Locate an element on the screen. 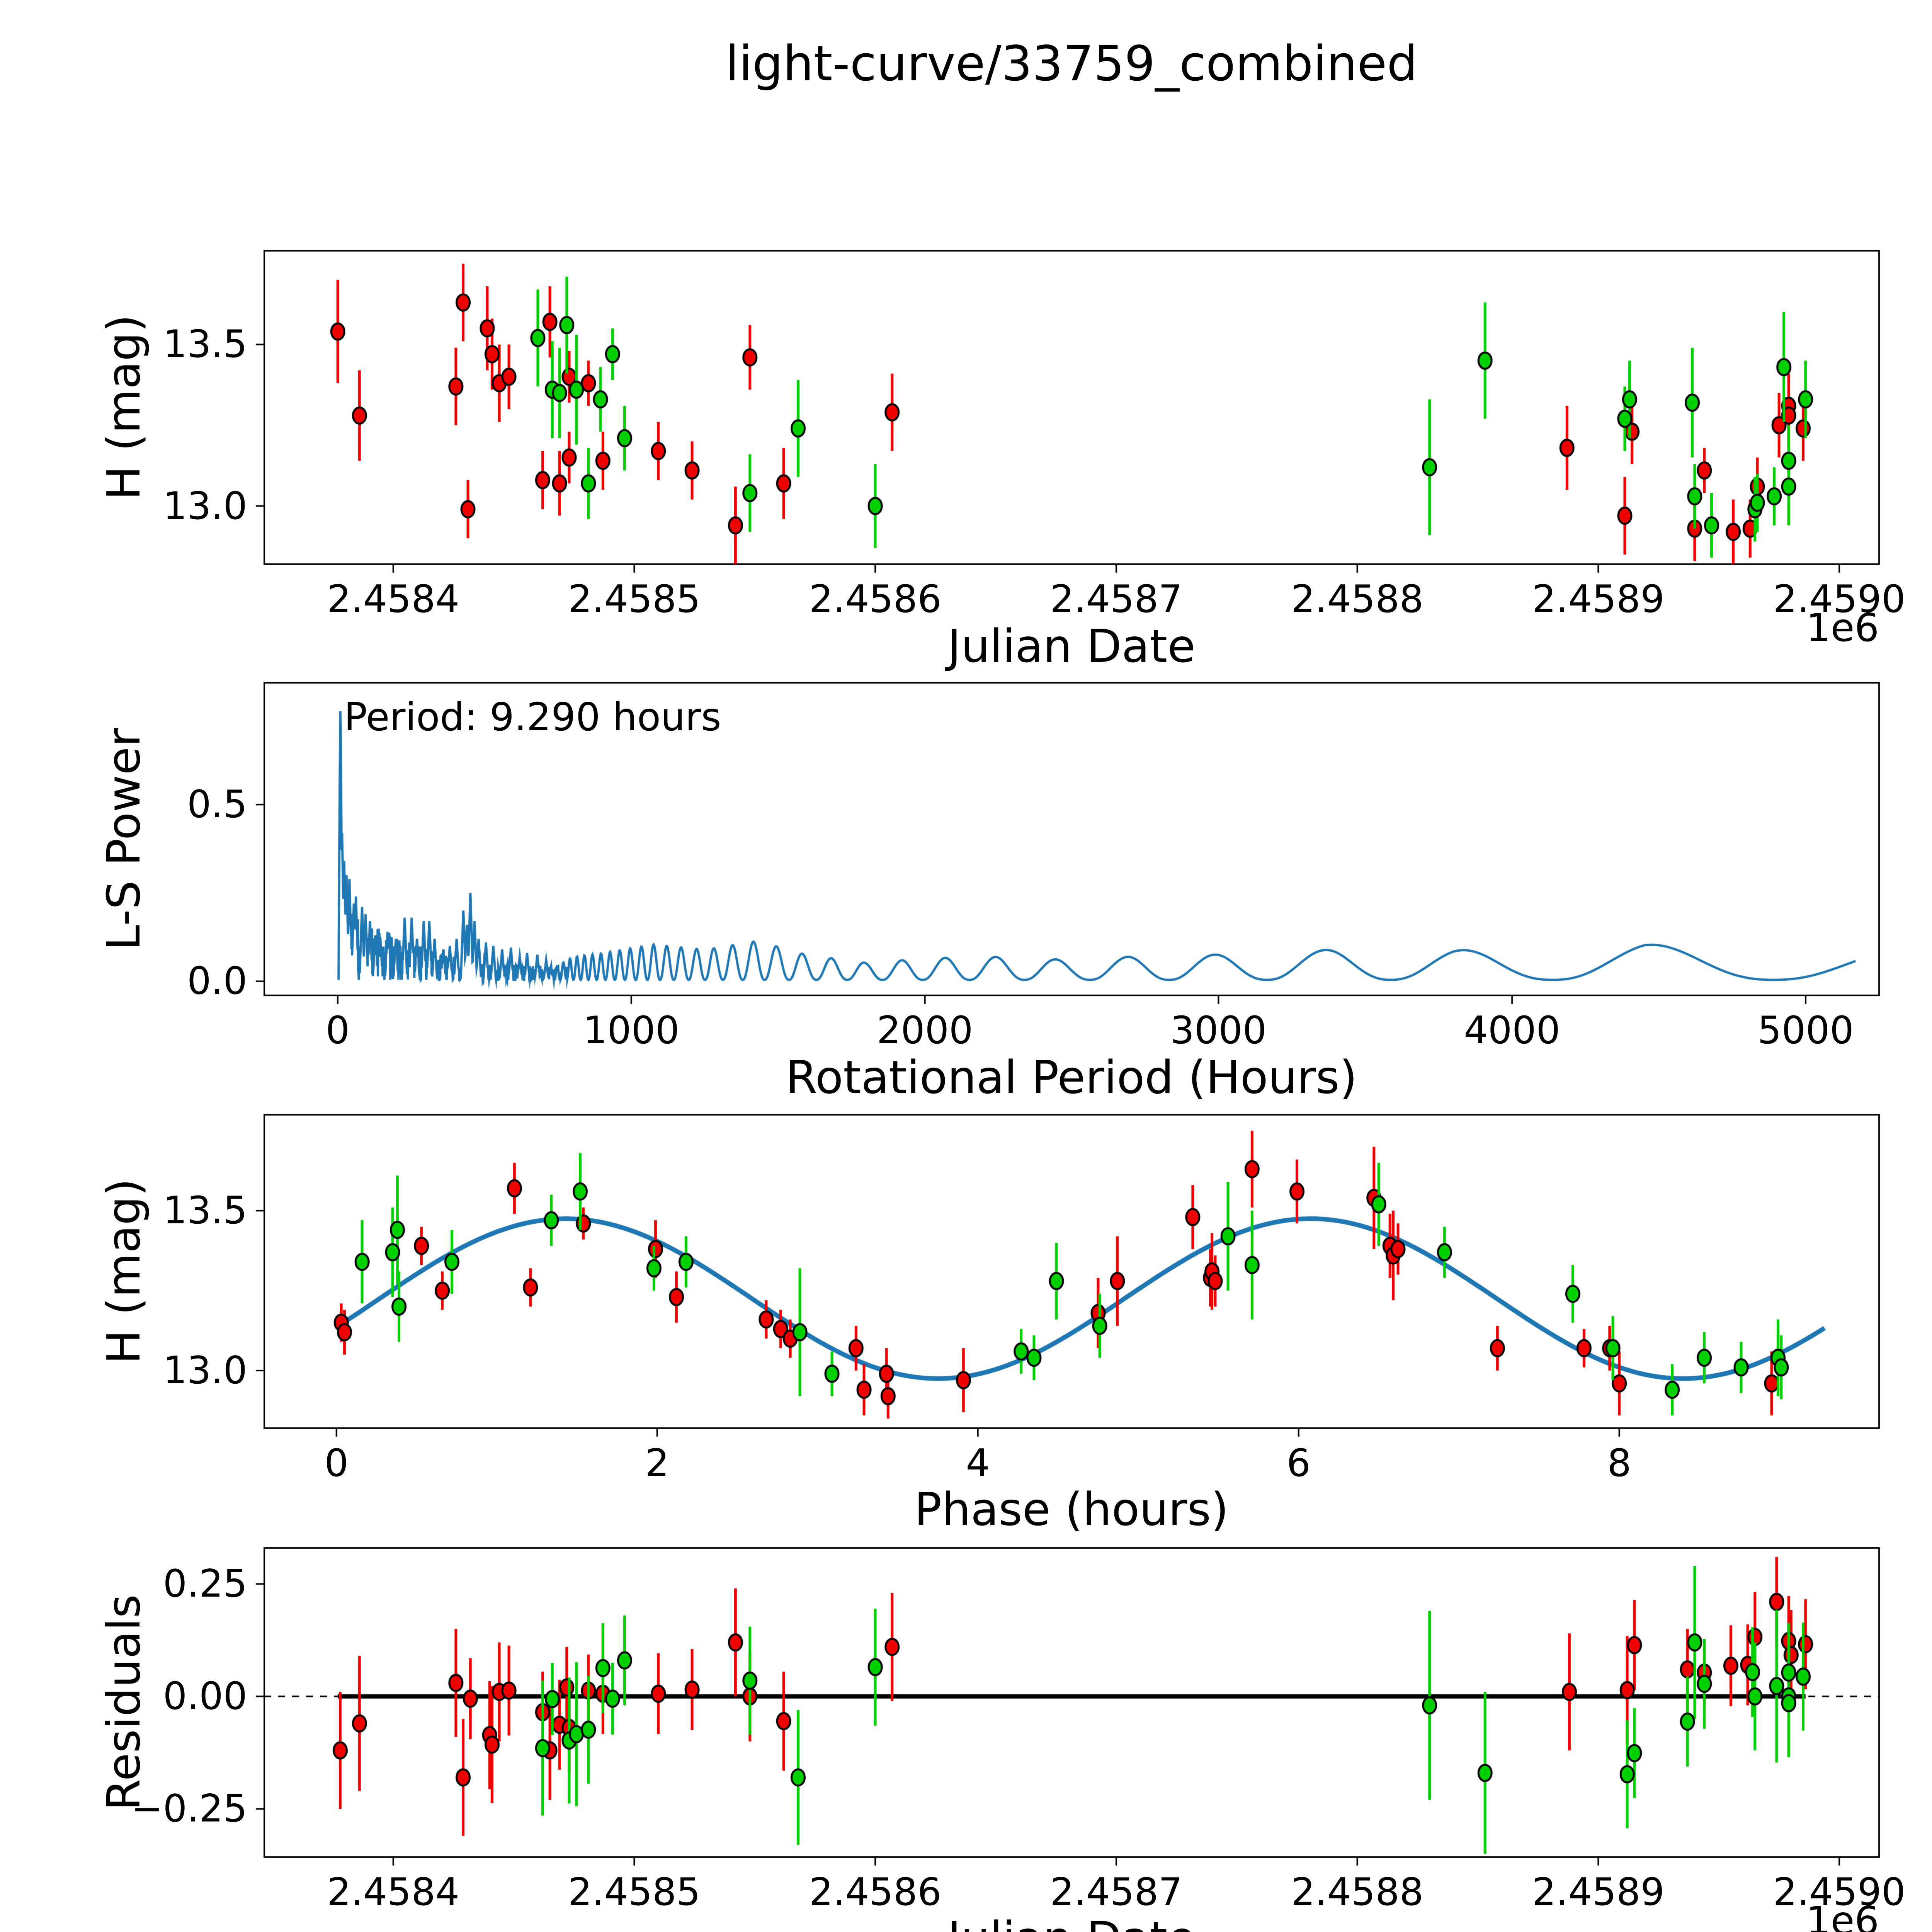  panel2-xlabel: Rotational Period (Hours) is located at coordinates (1071, 1077).